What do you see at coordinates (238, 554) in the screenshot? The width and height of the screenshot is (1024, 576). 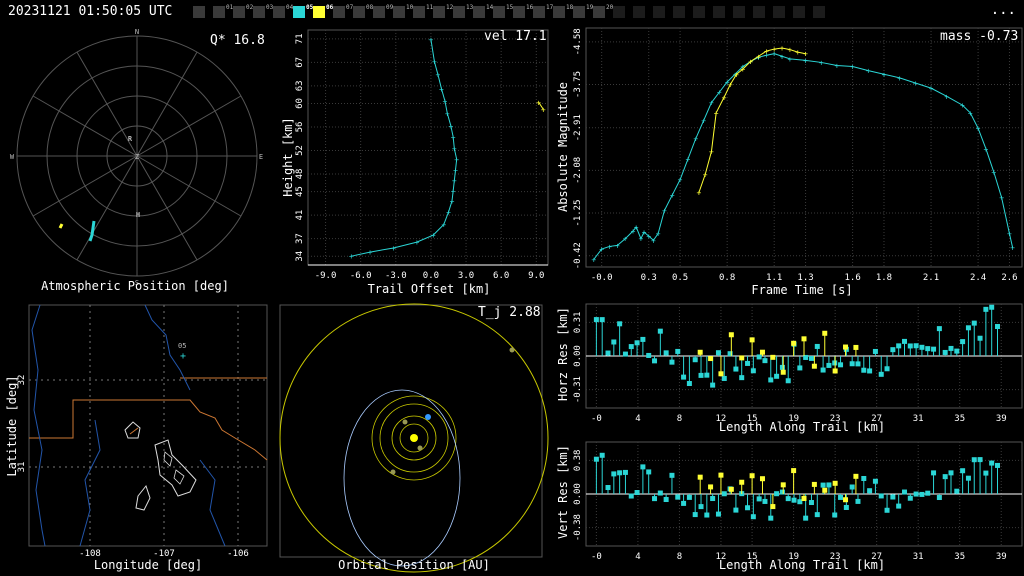 I see `longitude-tick: -106` at bounding box center [238, 554].